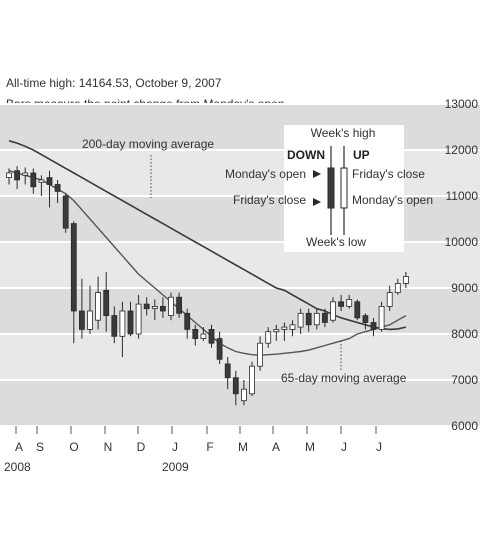 The image size is (480, 547). Describe the element at coordinates (175, 467) in the screenshot. I see `x-year-label-2009: 2009` at that location.